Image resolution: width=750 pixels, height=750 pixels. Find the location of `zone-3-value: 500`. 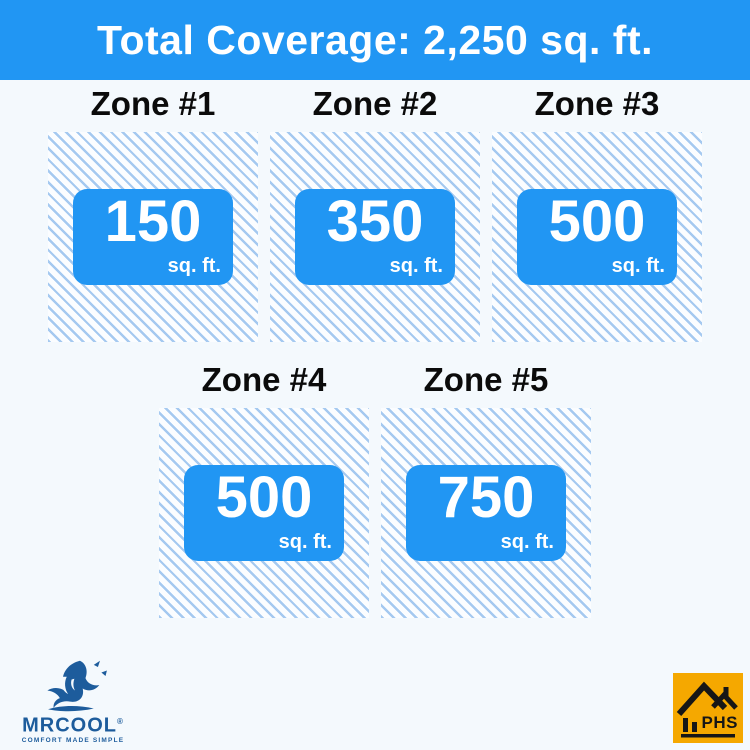

zone-3-value: 500 is located at coordinates (597, 221).